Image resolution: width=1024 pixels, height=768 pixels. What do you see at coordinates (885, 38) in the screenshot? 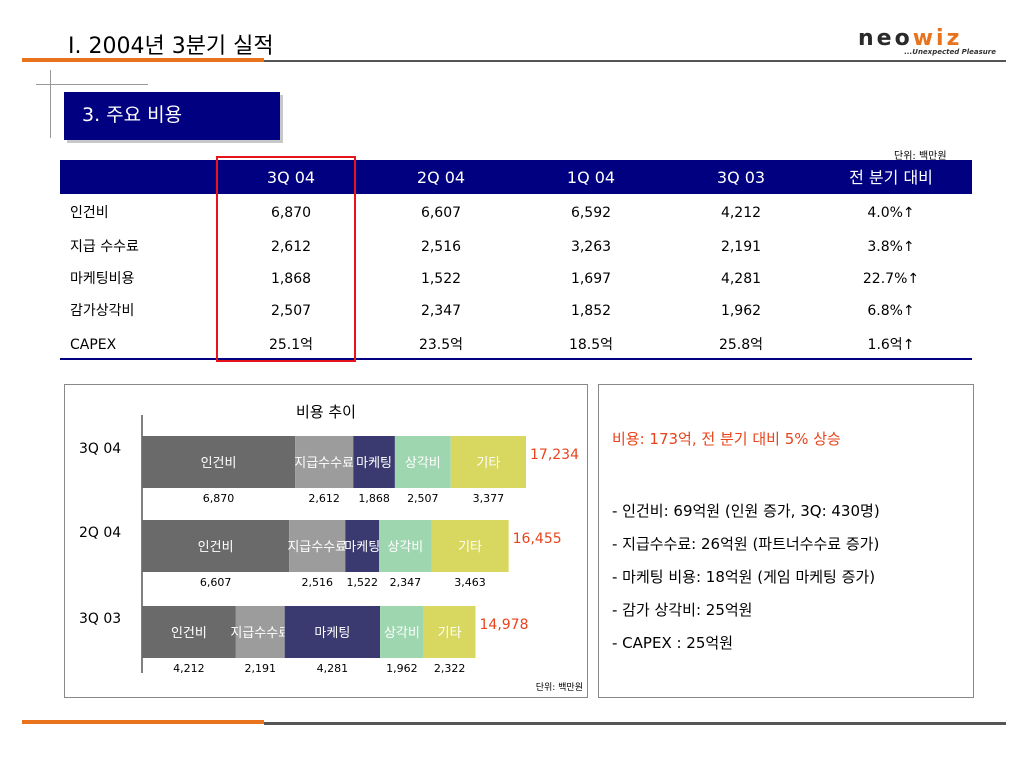
I see `logo-main: neo` at bounding box center [885, 38].